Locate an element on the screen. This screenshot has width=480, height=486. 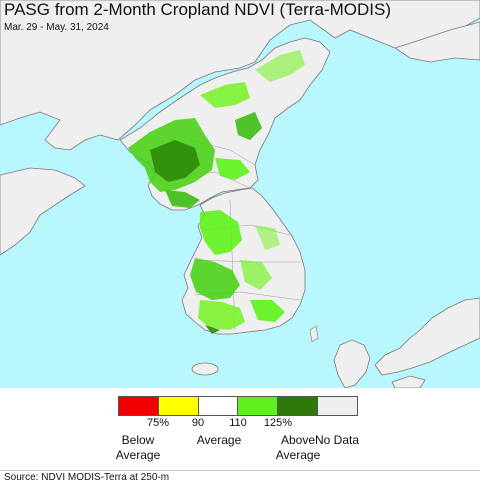
legend-tick-90: 90 is located at coordinates (198, 423).